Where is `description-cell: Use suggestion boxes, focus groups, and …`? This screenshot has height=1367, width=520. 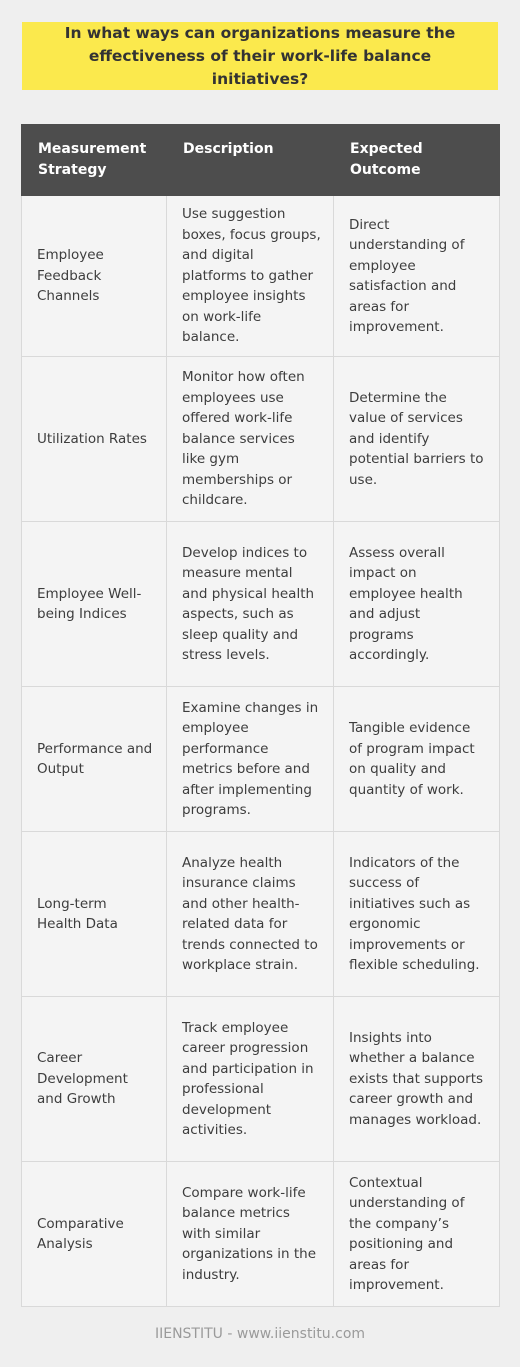
description-cell: Use suggestion boxes, focus groups, and … is located at coordinates (250, 276).